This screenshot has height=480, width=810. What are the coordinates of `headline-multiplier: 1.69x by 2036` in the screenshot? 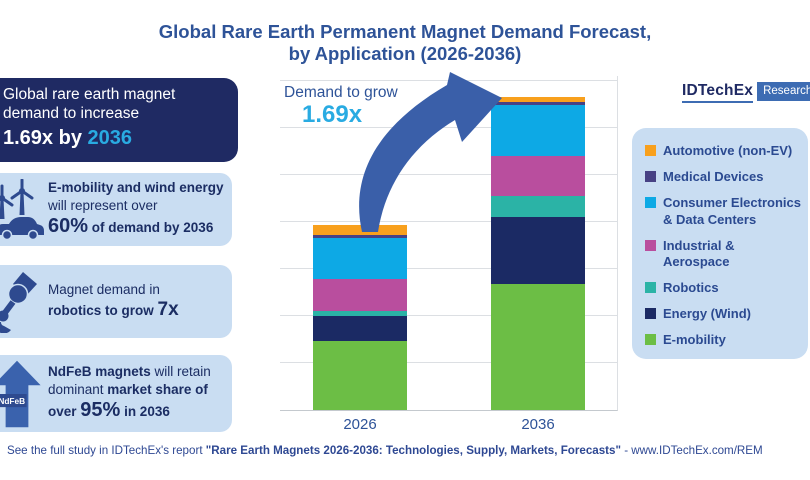 It's located at (115, 138).